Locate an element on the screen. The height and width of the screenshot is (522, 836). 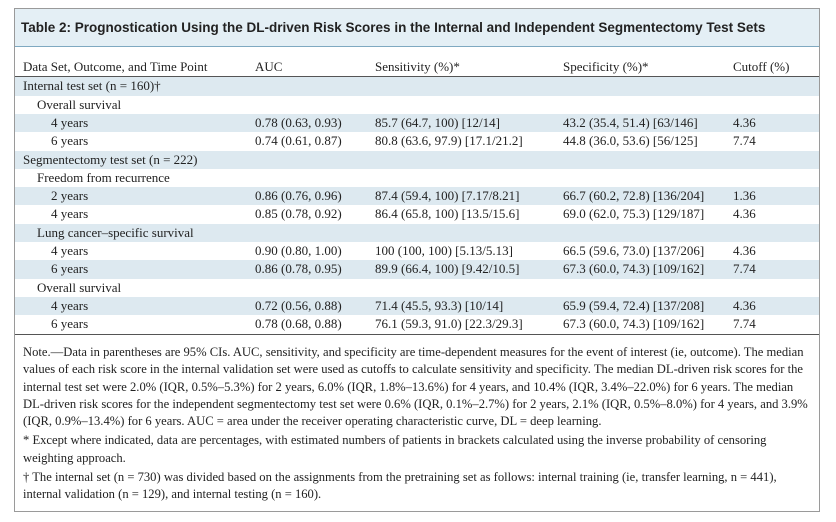
cell-value: 87.4 (59.4, 100) [7.17/8.21] is located at coordinates (447, 196).